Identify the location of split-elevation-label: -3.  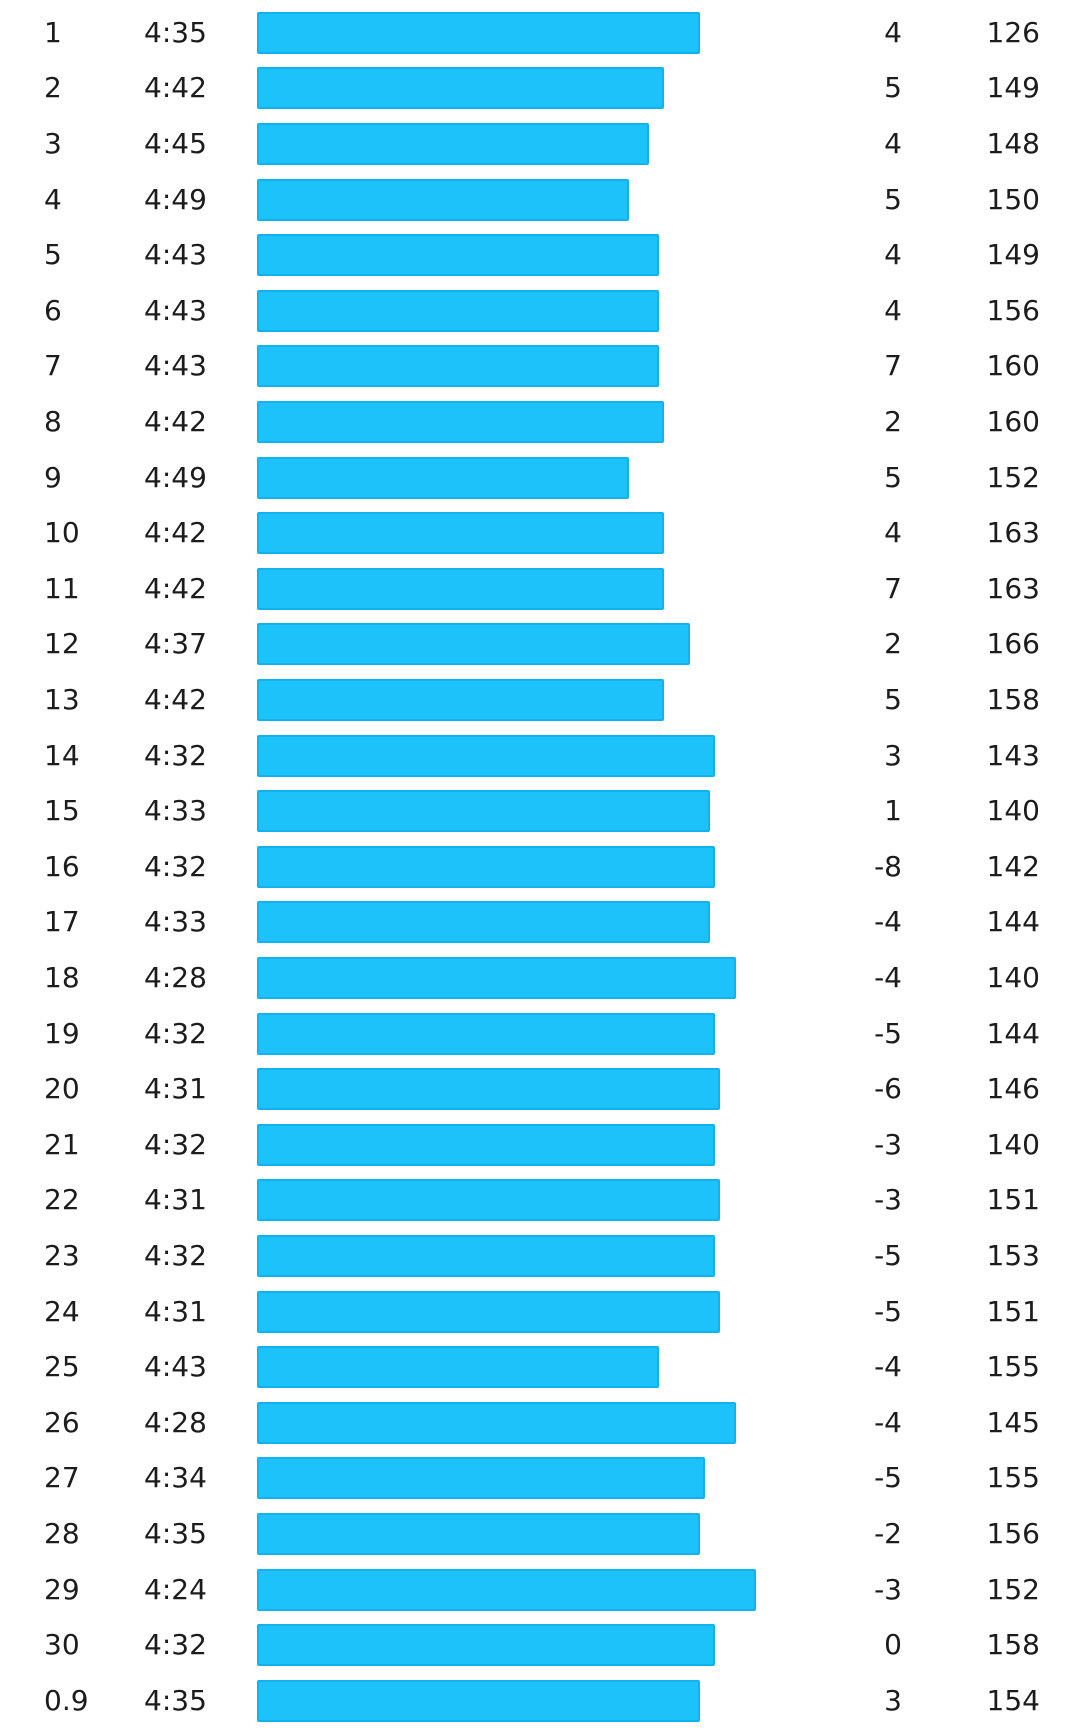
(888, 1144).